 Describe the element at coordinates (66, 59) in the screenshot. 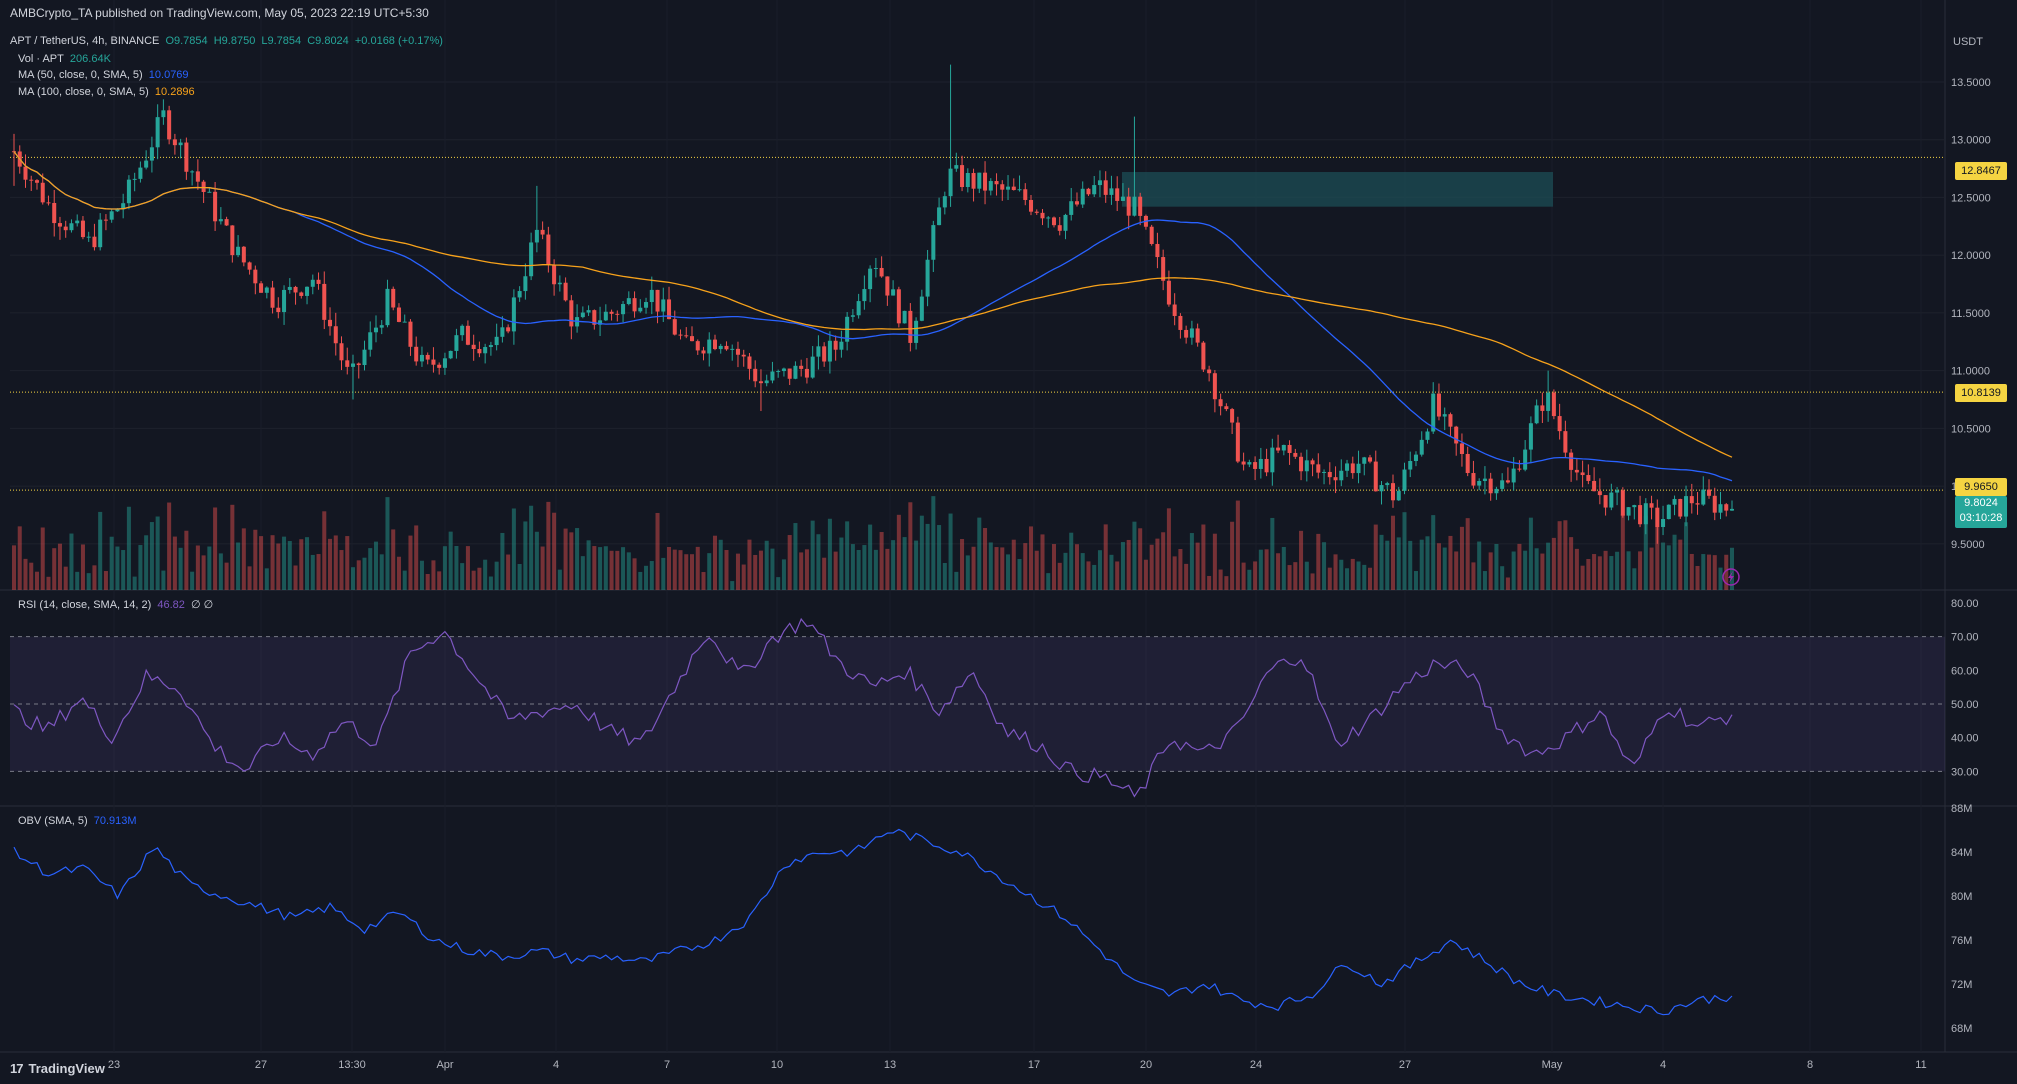

I see `vol-legend: Vol · APT 206.64K` at that location.